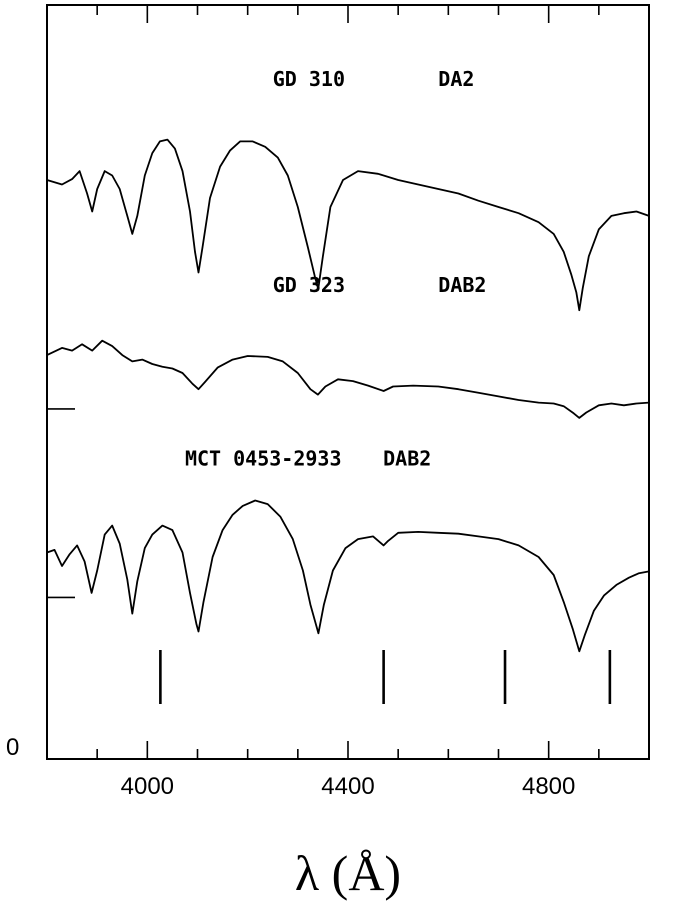 The width and height of the screenshot is (676, 914). What do you see at coordinates (348, 379) in the screenshot?
I see `spectrum-line` at bounding box center [348, 379].